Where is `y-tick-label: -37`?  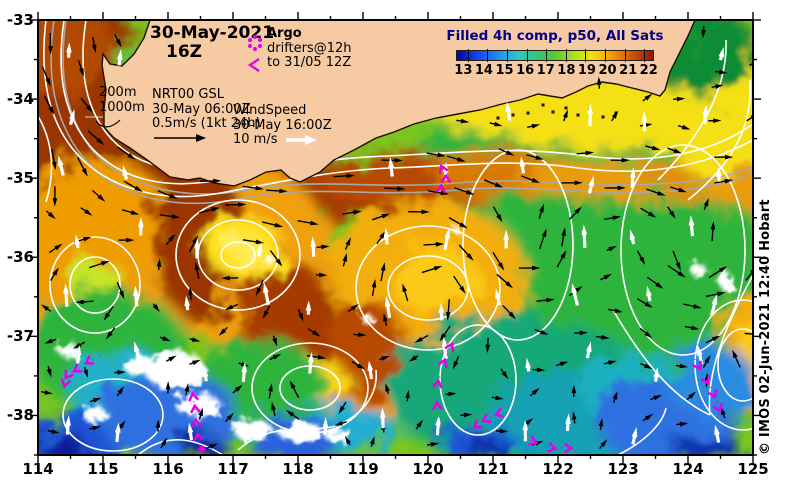 y-tick-label: -37 is located at coordinates (20, 336).